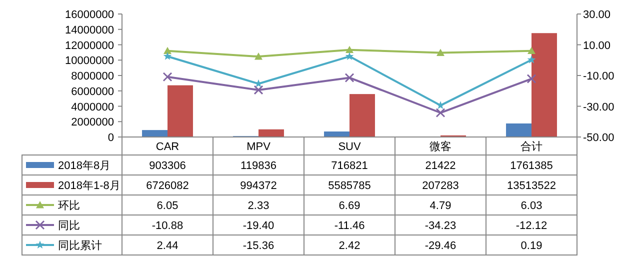 The image size is (628, 266). What do you see at coordinates (440, 166) in the screenshot?
I see `data-label: 21422` at bounding box center [440, 166].